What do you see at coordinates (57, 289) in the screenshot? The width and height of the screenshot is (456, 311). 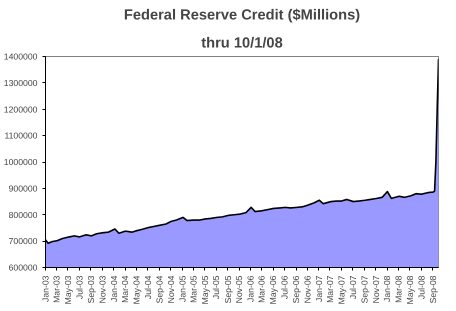 I see `x-tick-label: Mar-03` at bounding box center [57, 289].